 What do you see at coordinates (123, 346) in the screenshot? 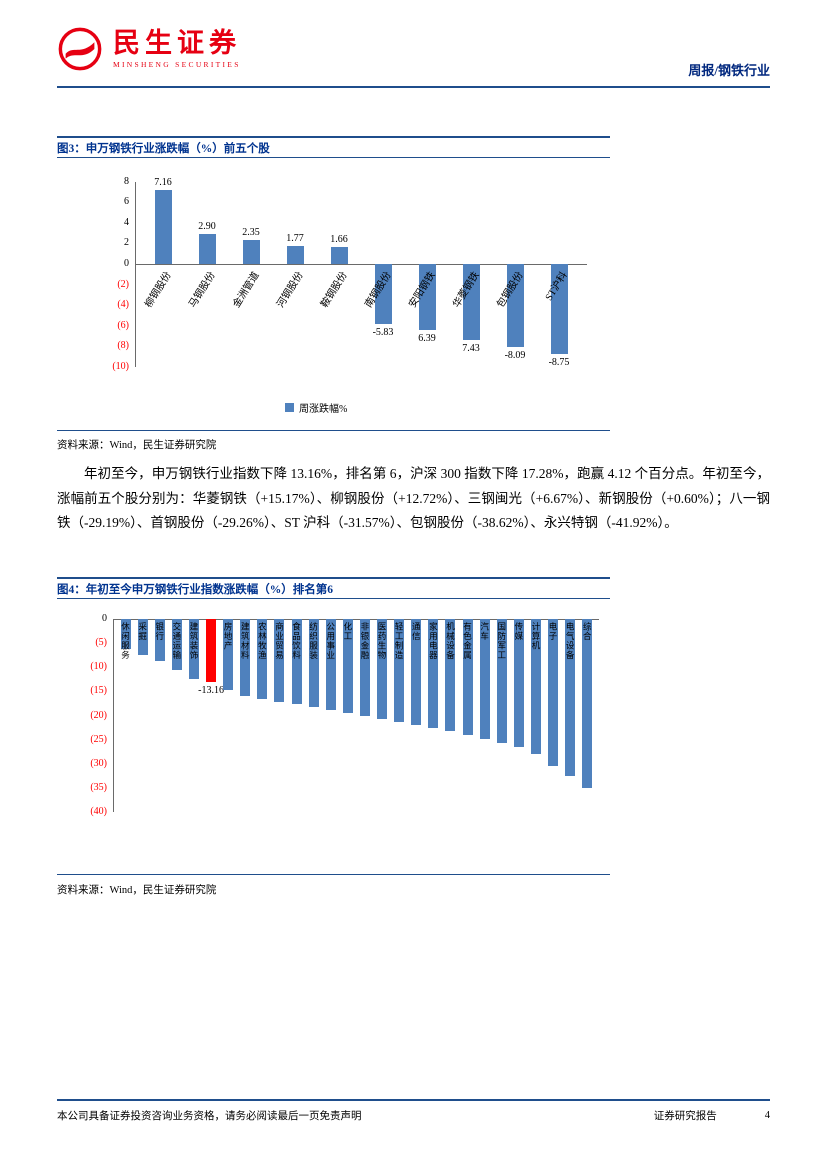
I see `y-axis-tick: (8)` at bounding box center [123, 346].